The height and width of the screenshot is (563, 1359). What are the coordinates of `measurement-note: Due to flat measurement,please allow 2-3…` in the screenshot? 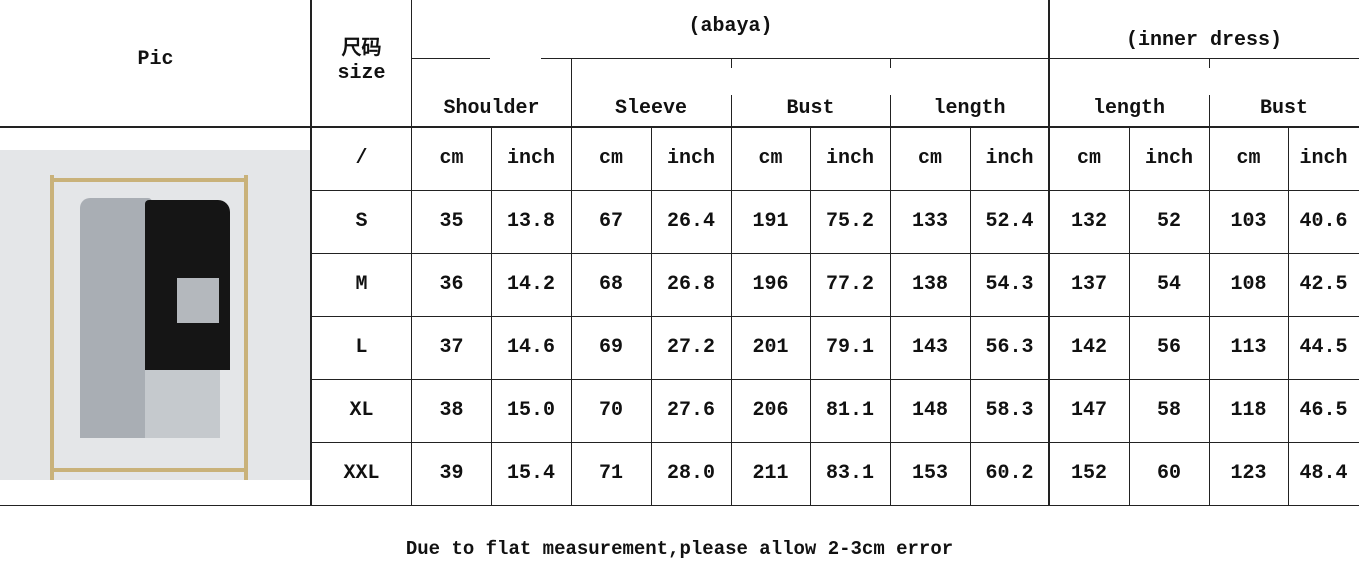 It's located at (679, 549).